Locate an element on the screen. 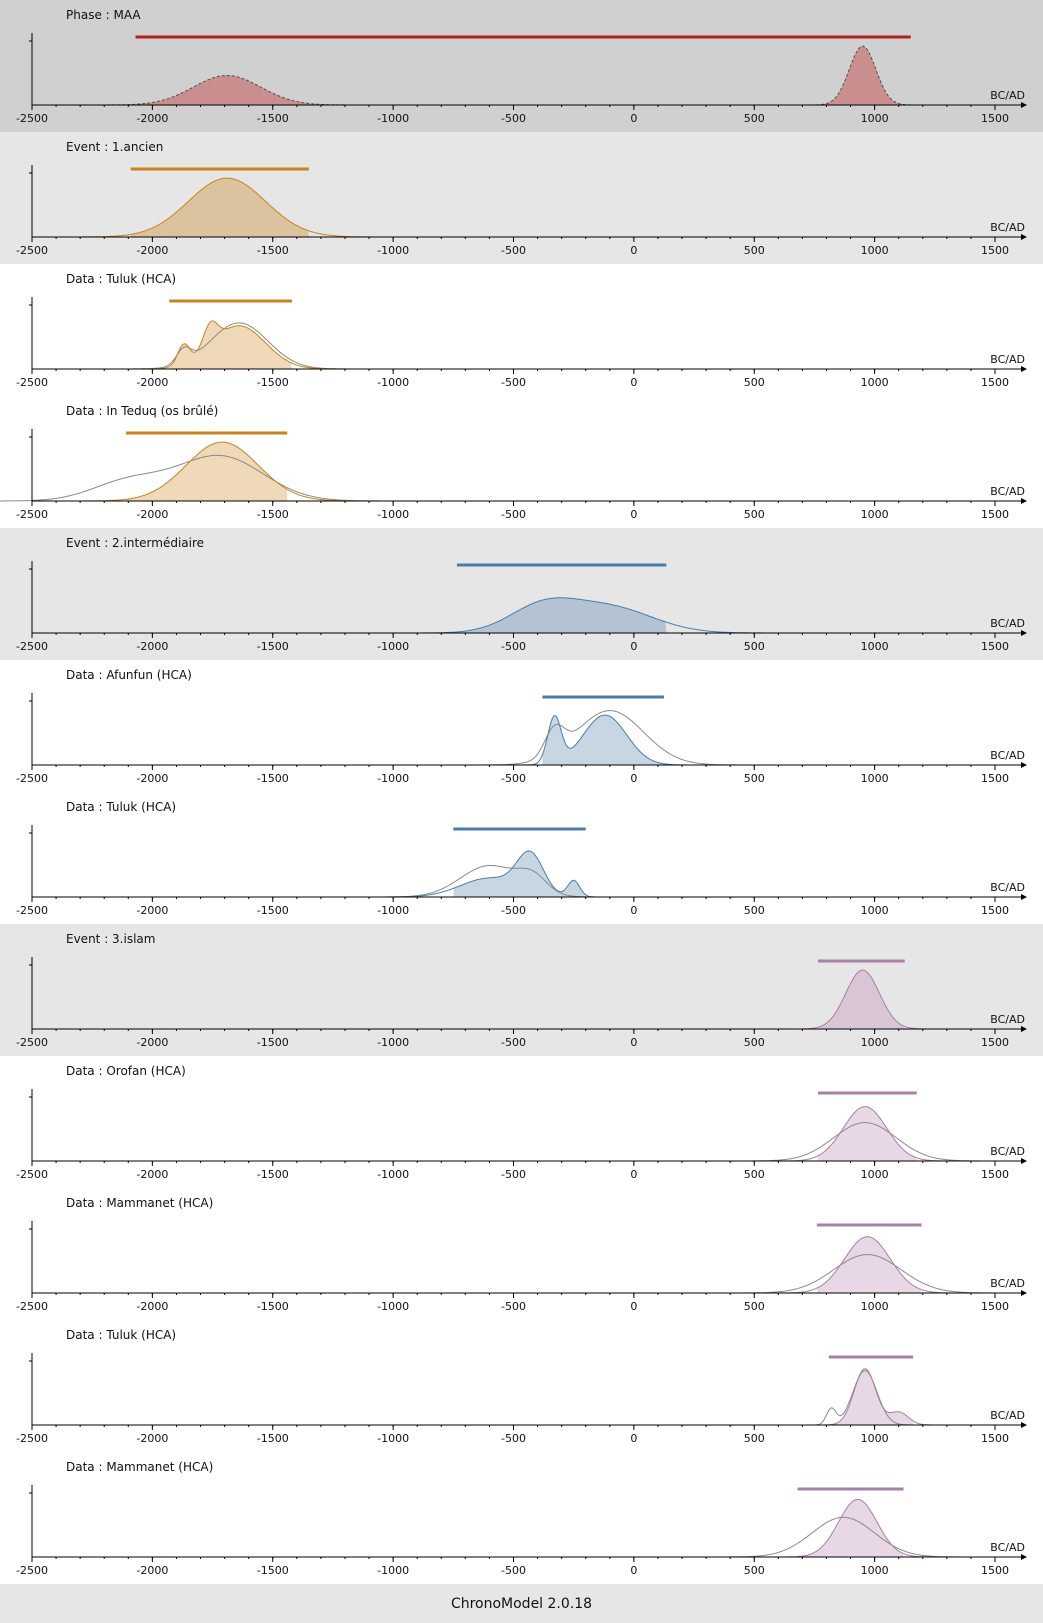 The width and height of the screenshot is (1043, 1623). panel-title: Event : 3.islam is located at coordinates (110, 939).